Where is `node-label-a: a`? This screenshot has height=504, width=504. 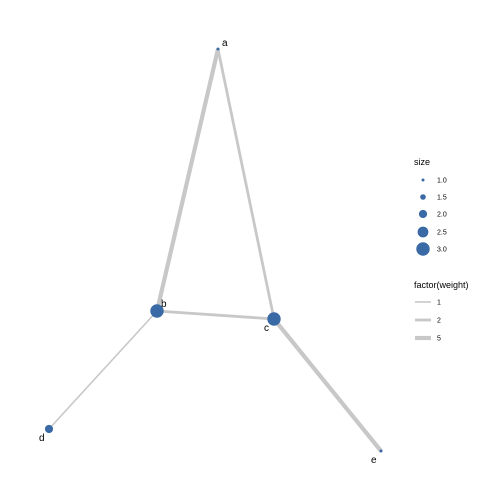
node-label-a: a is located at coordinates (225, 43).